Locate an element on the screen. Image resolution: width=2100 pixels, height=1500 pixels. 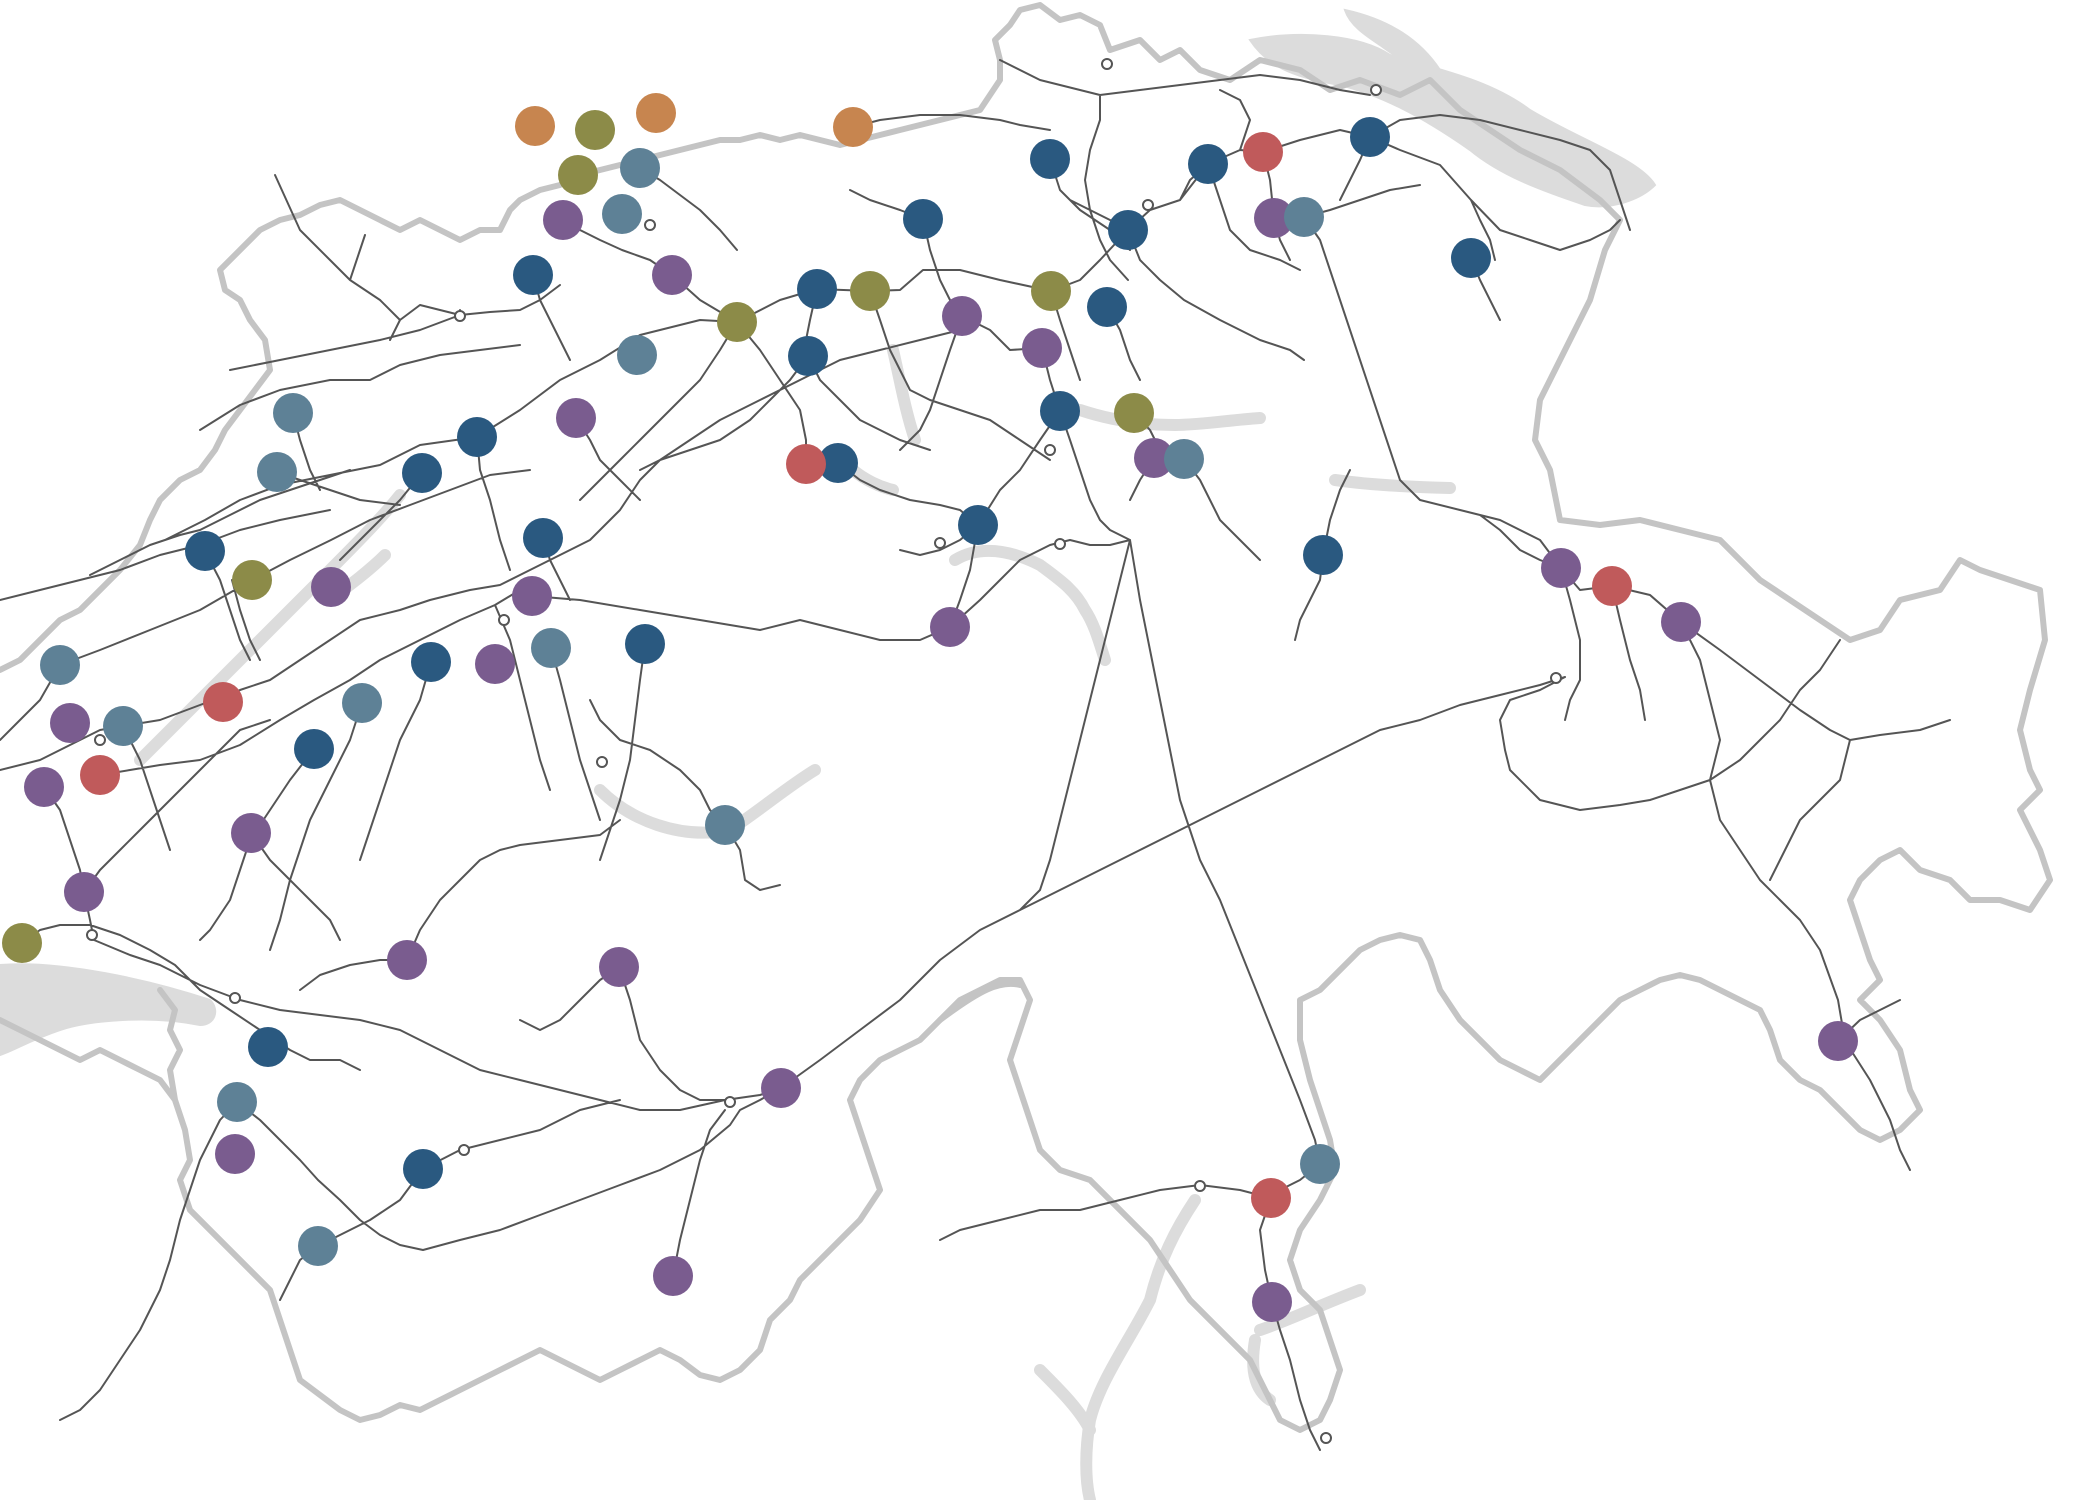
lake-maggiore is located at coordinates (1140, 1347).